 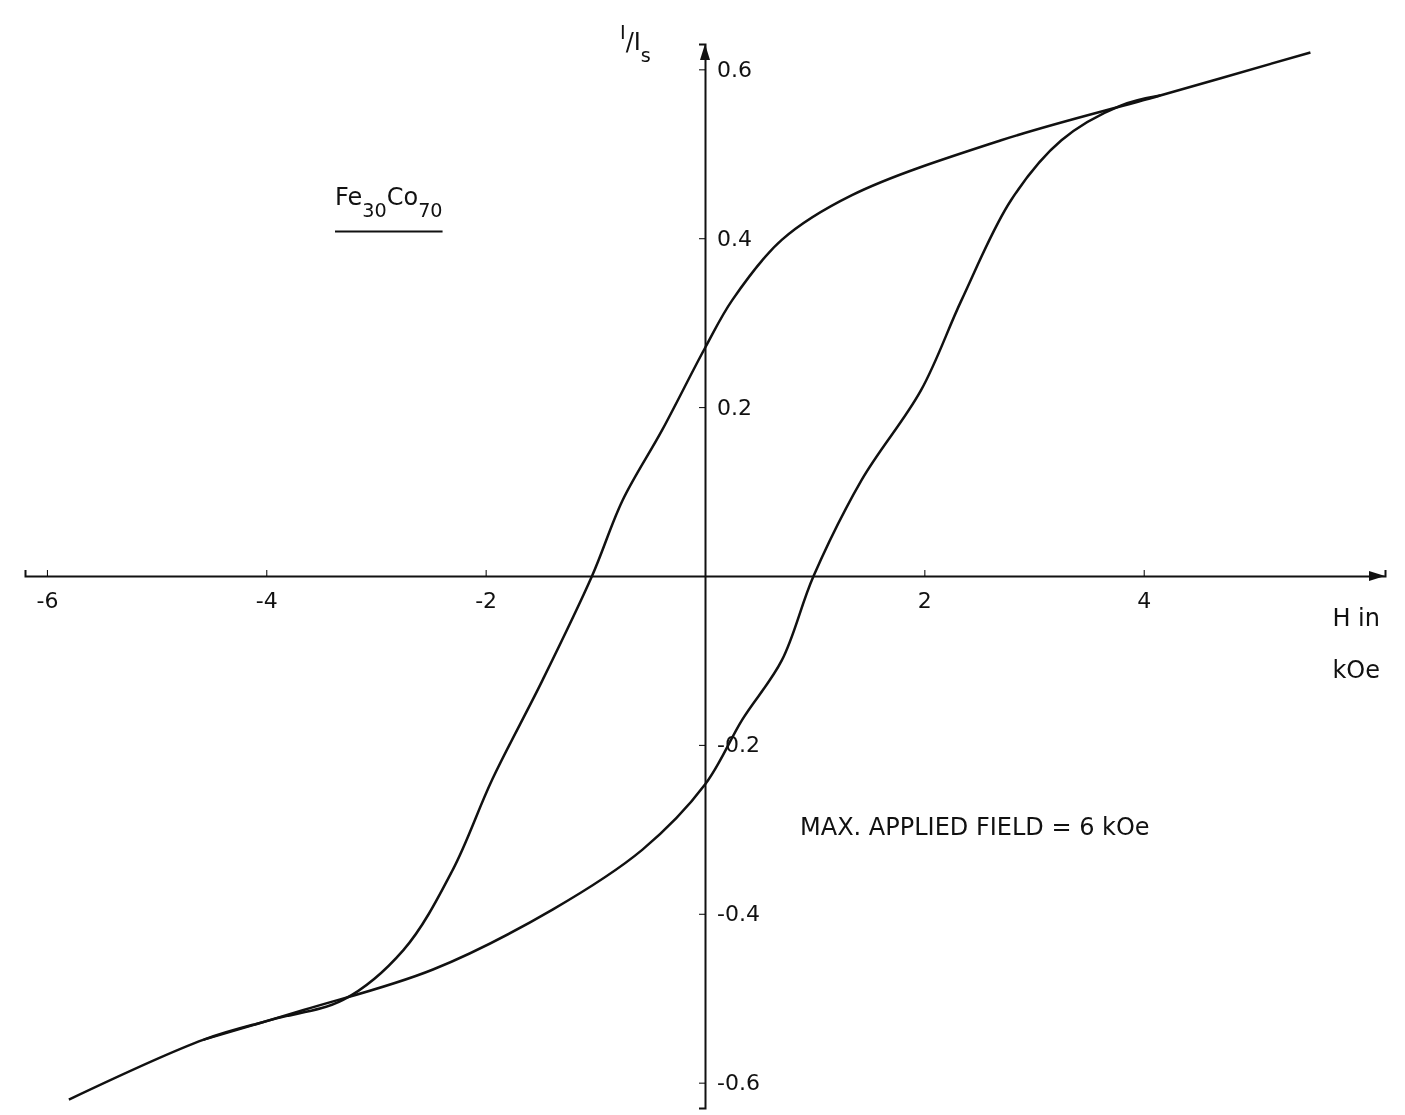 What do you see at coordinates (266, 600) in the screenshot?
I see `x-tick-label: -4` at bounding box center [266, 600].